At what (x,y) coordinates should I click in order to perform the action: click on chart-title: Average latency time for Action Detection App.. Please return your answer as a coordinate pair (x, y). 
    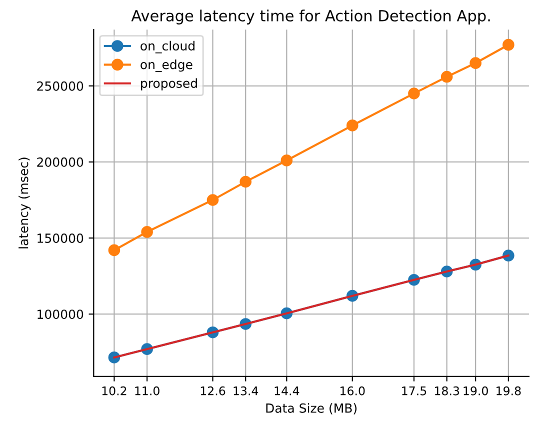
    Looking at the image, I should click on (310, 17).